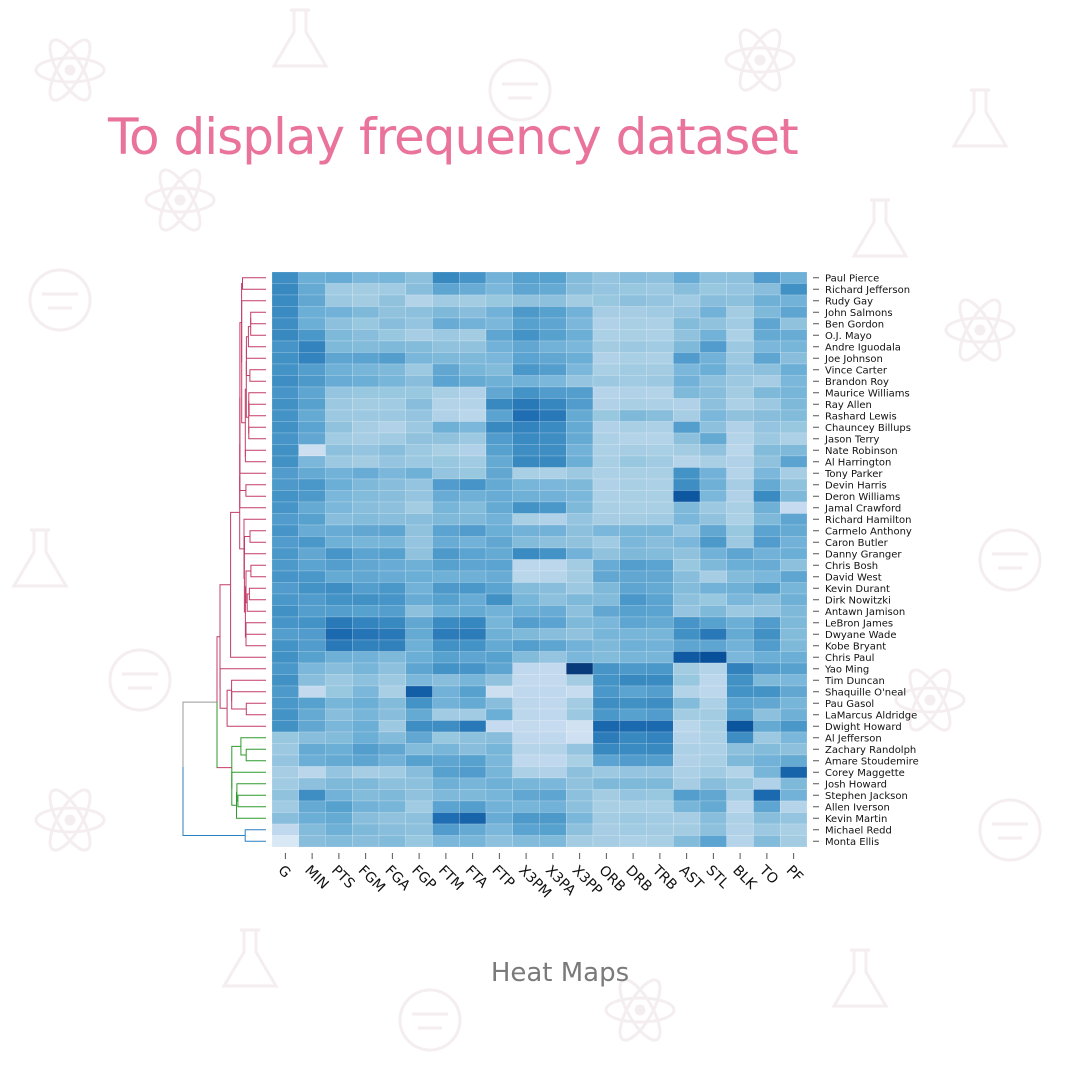 The height and width of the screenshot is (1080, 1080). What do you see at coordinates (476, 877) in the screenshot?
I see `column-label: FTA` at bounding box center [476, 877].